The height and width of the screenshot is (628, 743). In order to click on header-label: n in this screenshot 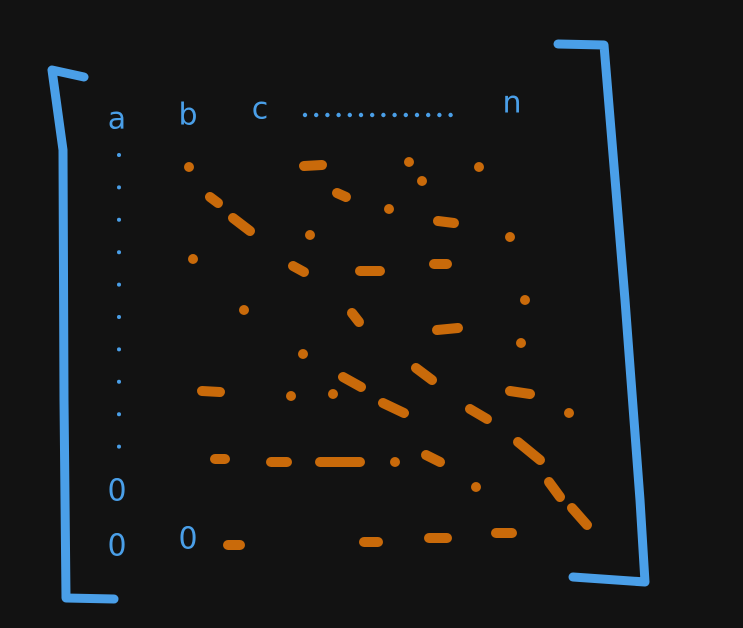, I will do `click(511, 103)`.